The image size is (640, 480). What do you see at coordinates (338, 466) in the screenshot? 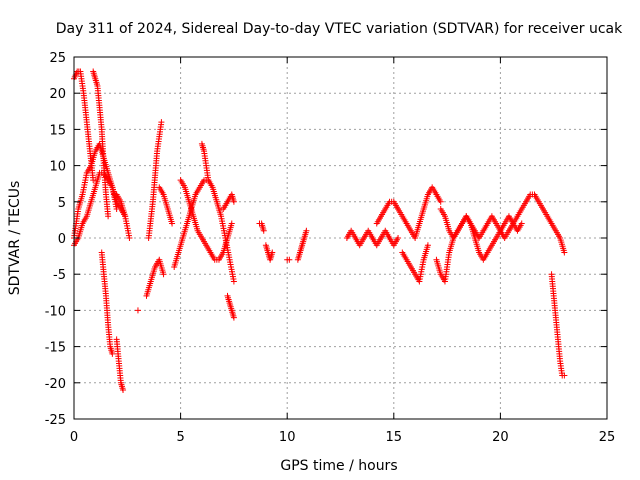
I see `x-axis-label: GPS time / hours` at bounding box center [338, 466].